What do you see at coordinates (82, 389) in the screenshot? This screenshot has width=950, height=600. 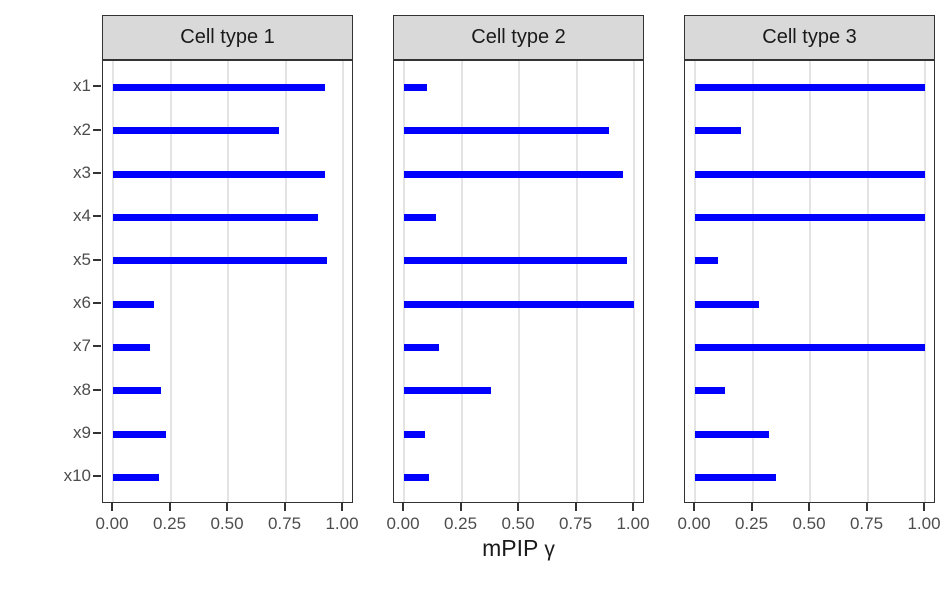 I see `y-tick-label-x8: x8` at bounding box center [82, 389].